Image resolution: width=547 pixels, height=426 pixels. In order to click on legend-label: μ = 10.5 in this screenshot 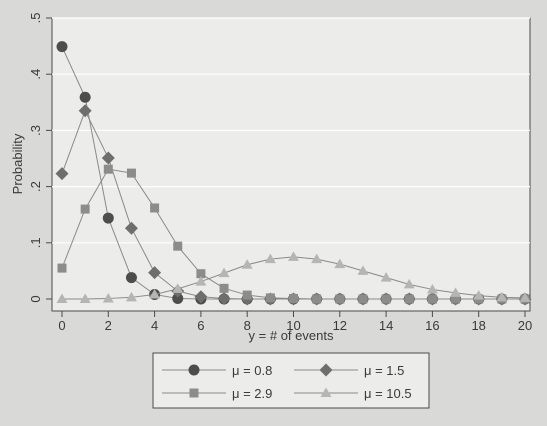, I will do `click(388, 393)`.